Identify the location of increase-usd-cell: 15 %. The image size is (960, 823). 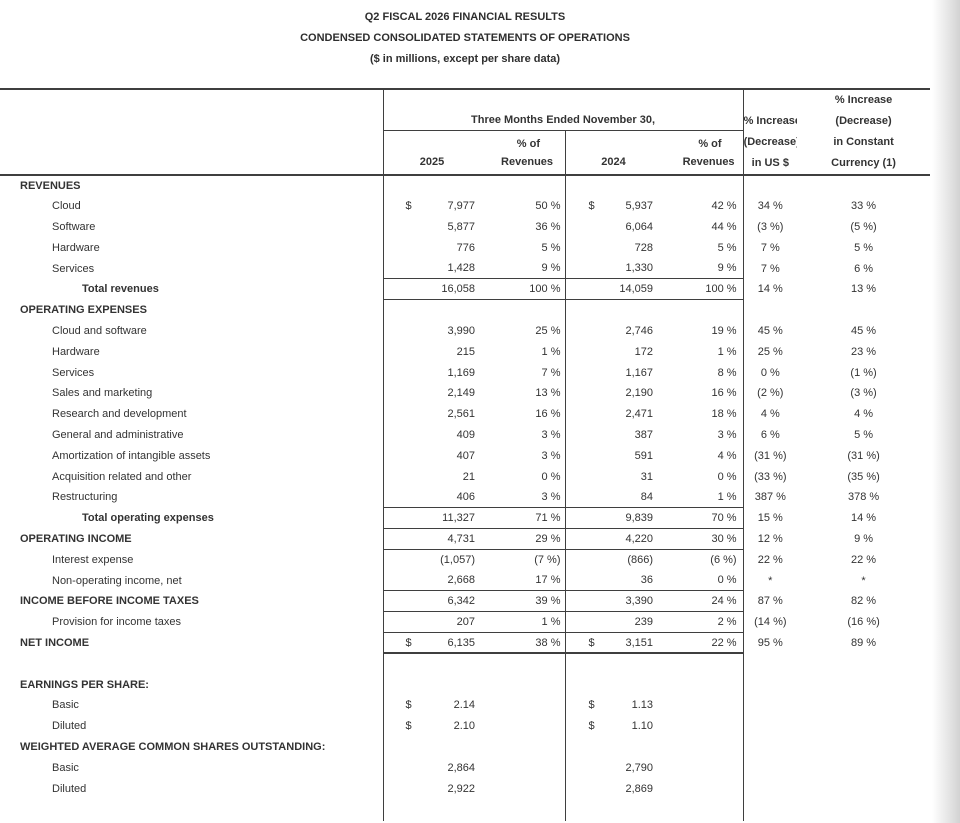
(770, 518).